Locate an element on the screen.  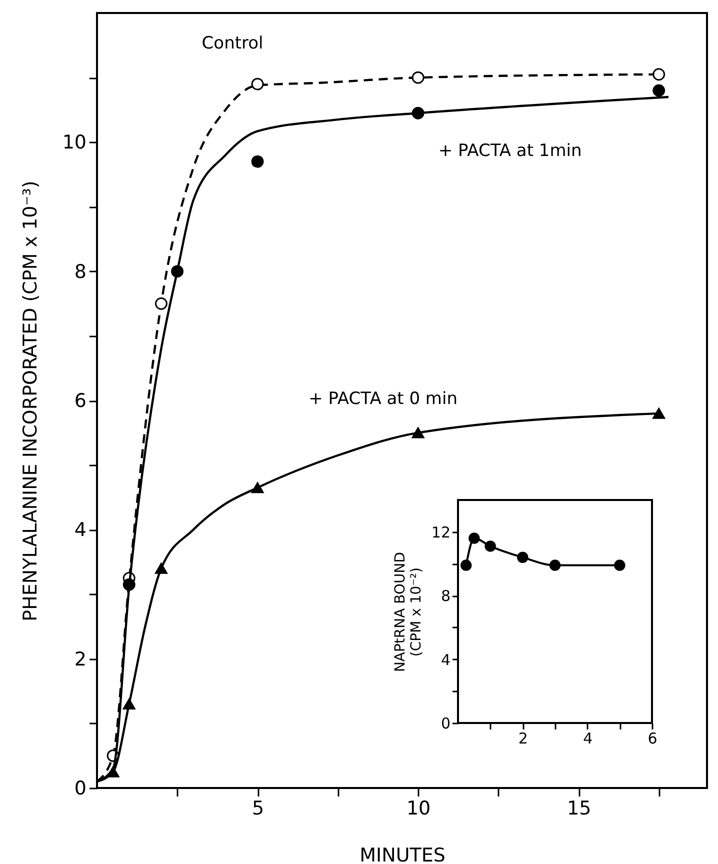
x-tick-label: 4 is located at coordinates (588, 739).